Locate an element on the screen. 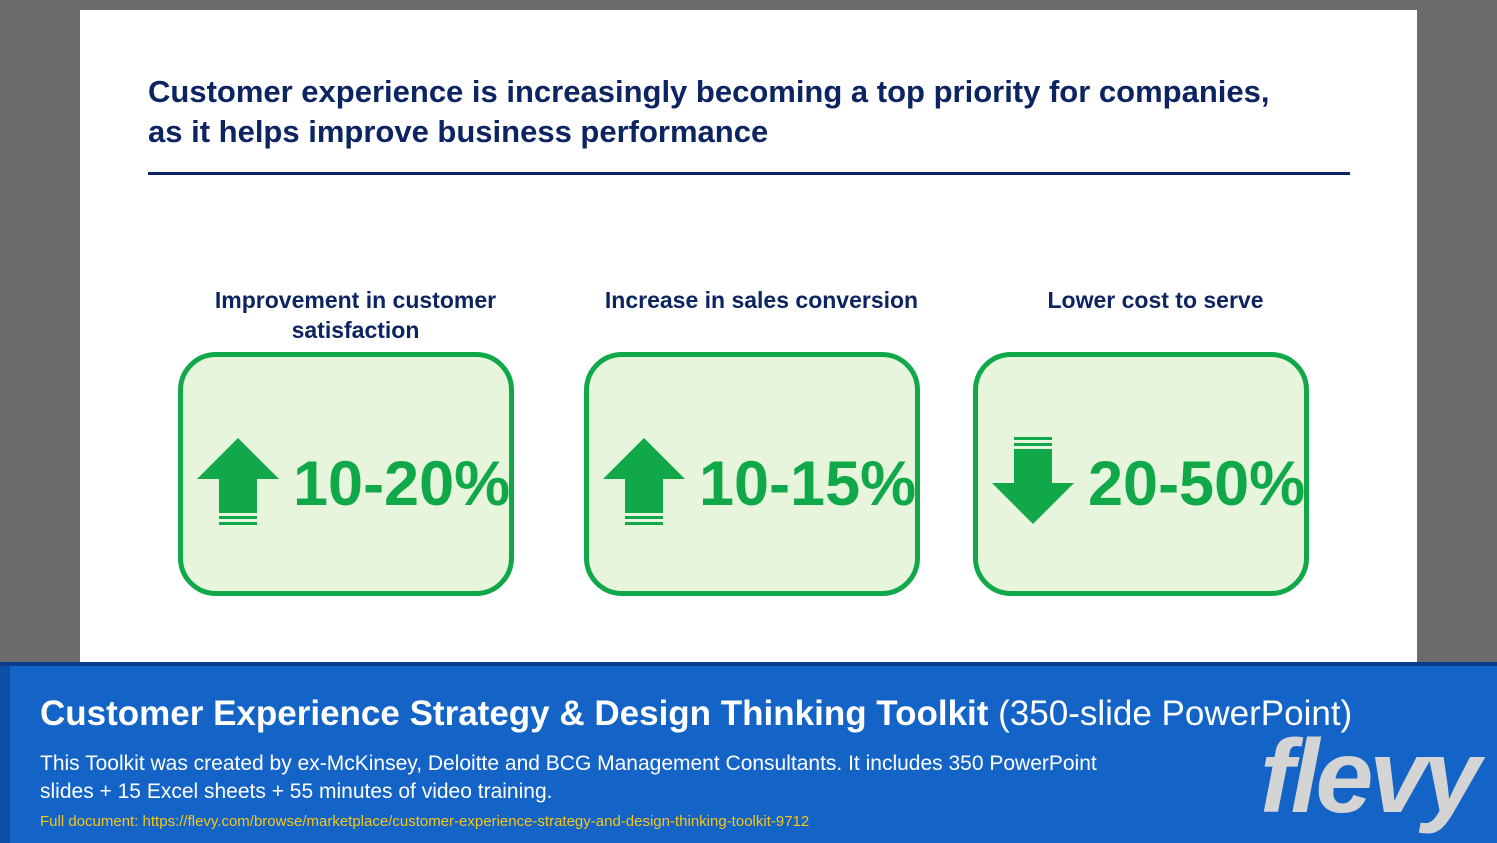  banner-edge is located at coordinates (5, 754).